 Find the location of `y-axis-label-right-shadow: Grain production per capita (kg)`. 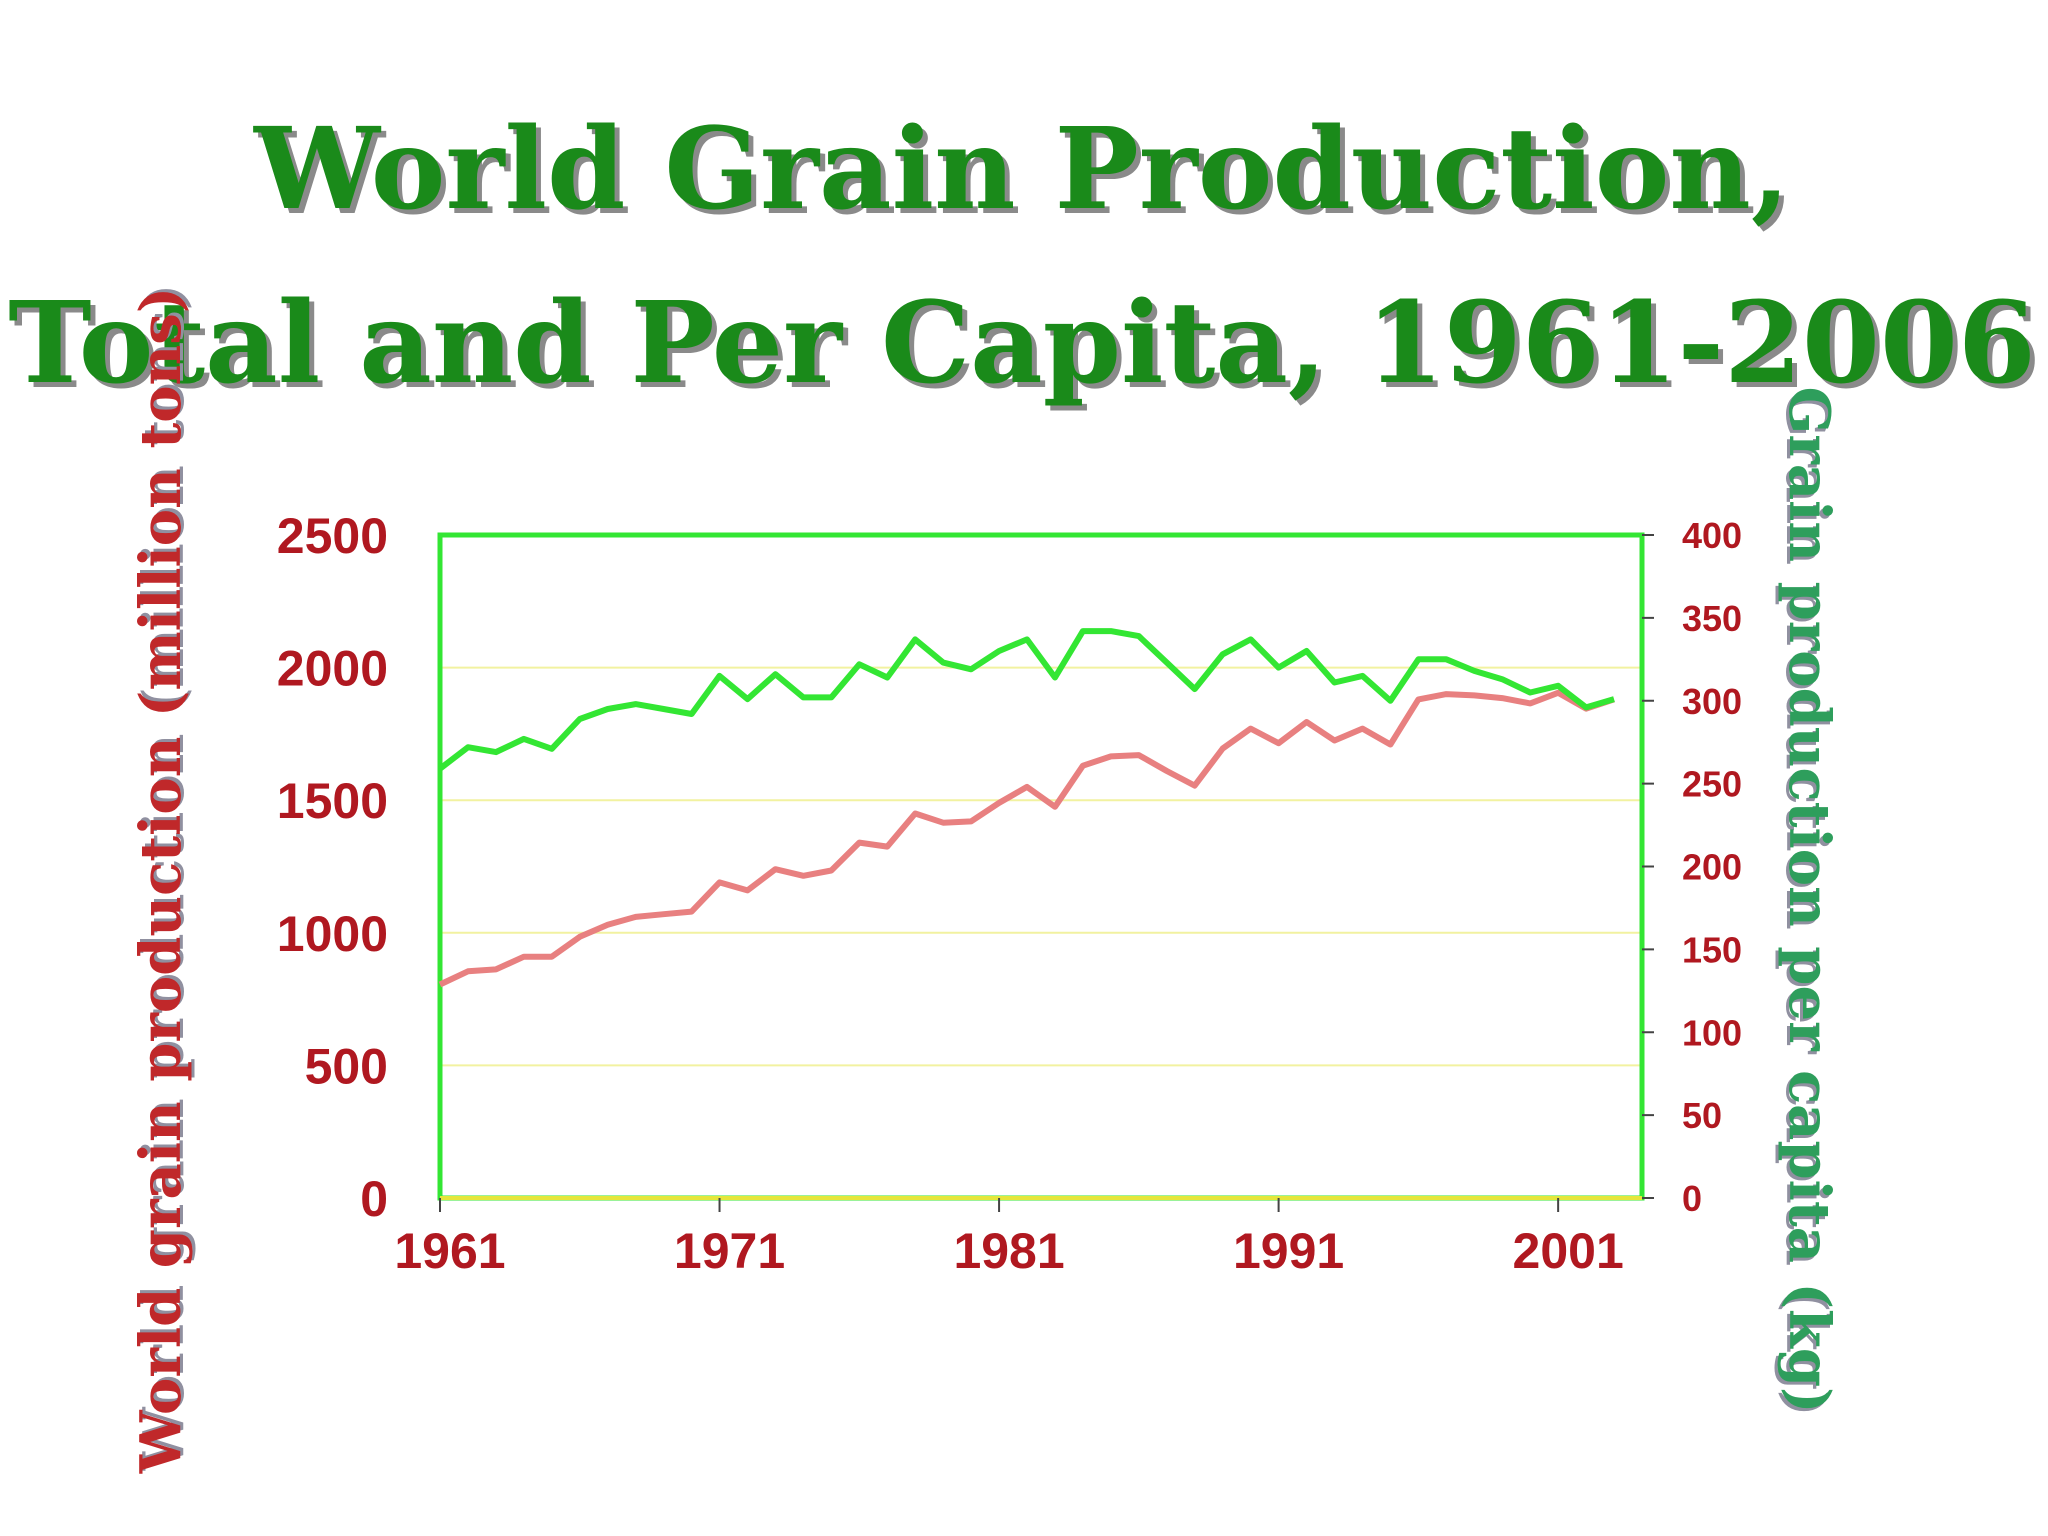

y-axis-label-right-shadow: Grain production per capita (kg) is located at coordinates (1806, 903).